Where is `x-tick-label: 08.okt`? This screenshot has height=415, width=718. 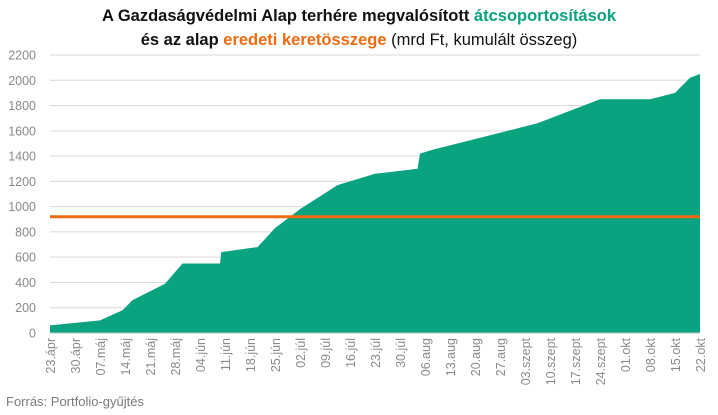 x-tick-label: 08.okt is located at coordinates (651, 354).